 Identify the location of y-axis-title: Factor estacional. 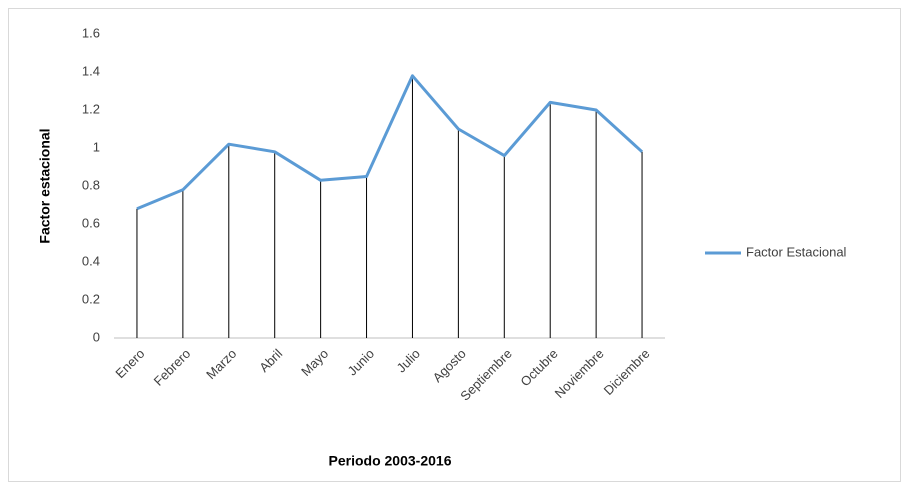
(45, 185).